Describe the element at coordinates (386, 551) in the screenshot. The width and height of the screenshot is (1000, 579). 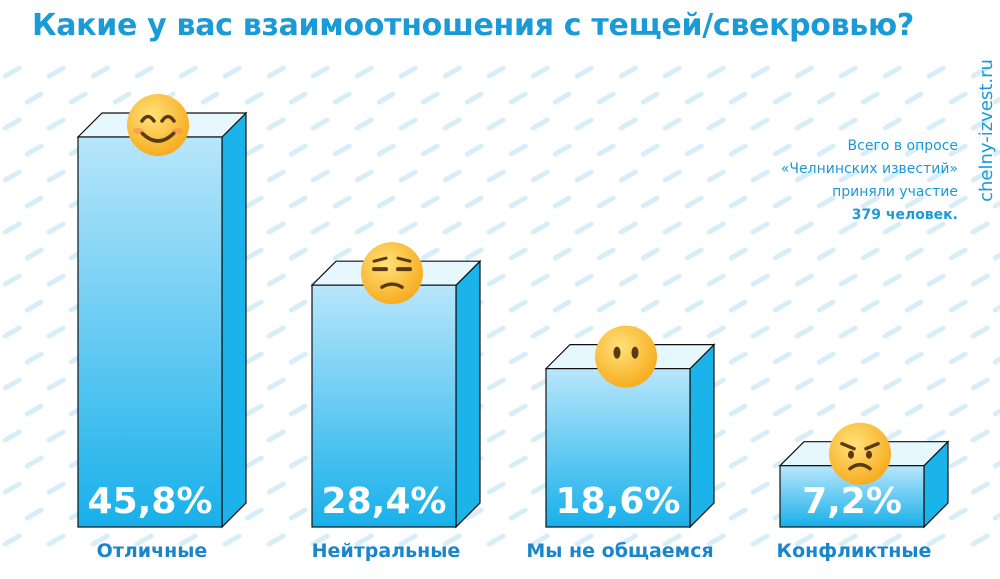
I see `category-label: Нейтральные` at that location.